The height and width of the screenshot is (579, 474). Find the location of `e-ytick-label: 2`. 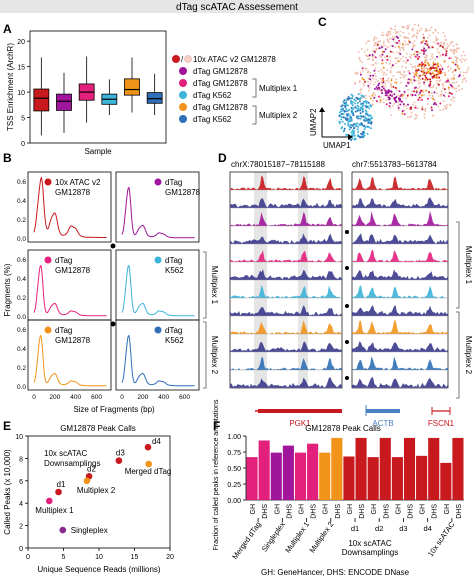

e-ytick-label: 2 is located at coordinates (21, 527).